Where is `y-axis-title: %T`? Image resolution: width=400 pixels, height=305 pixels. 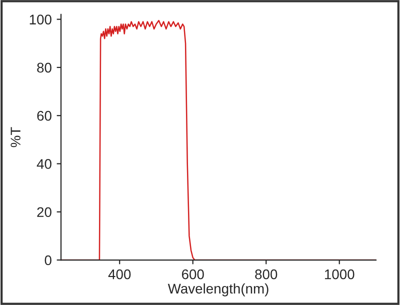 y-axis-title: %T is located at coordinates (15, 137).